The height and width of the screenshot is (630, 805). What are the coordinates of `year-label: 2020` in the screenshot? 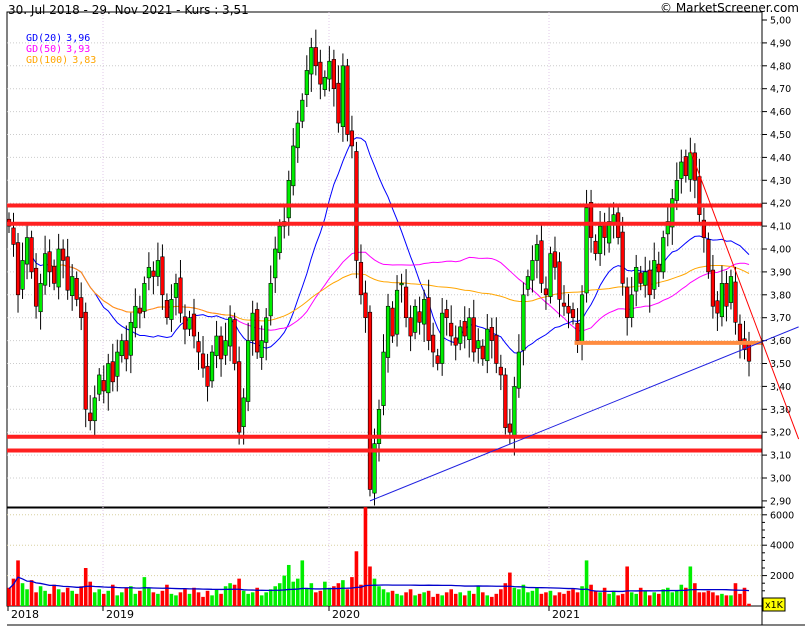 It's located at (346, 614).